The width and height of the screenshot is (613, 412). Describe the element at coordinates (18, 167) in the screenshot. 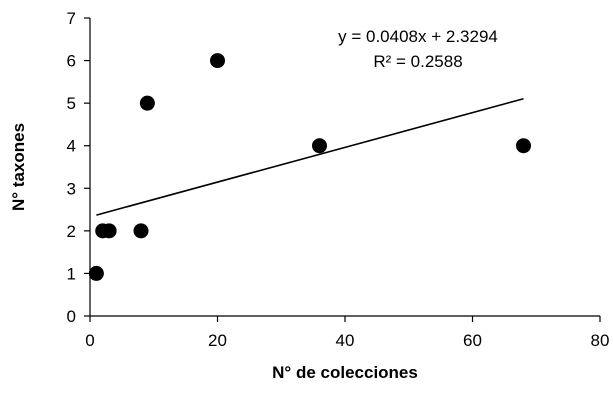

I see `y-axis-title: N° taxones` at that location.